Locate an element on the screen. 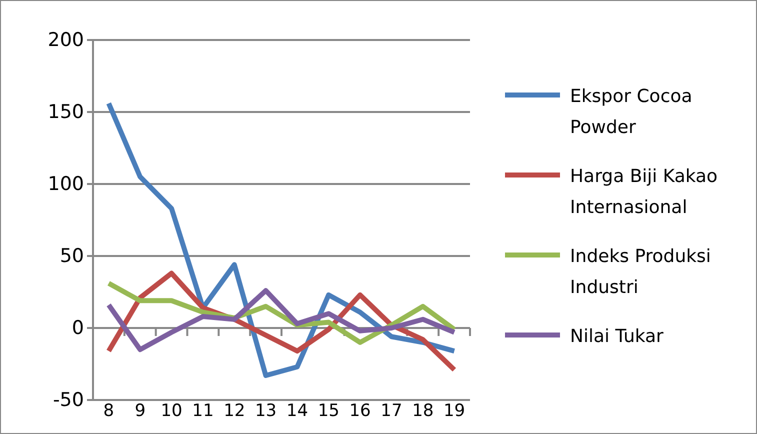 The width and height of the screenshot is (757, 434). legend-label: Nilai Tukar is located at coordinates (617, 336).